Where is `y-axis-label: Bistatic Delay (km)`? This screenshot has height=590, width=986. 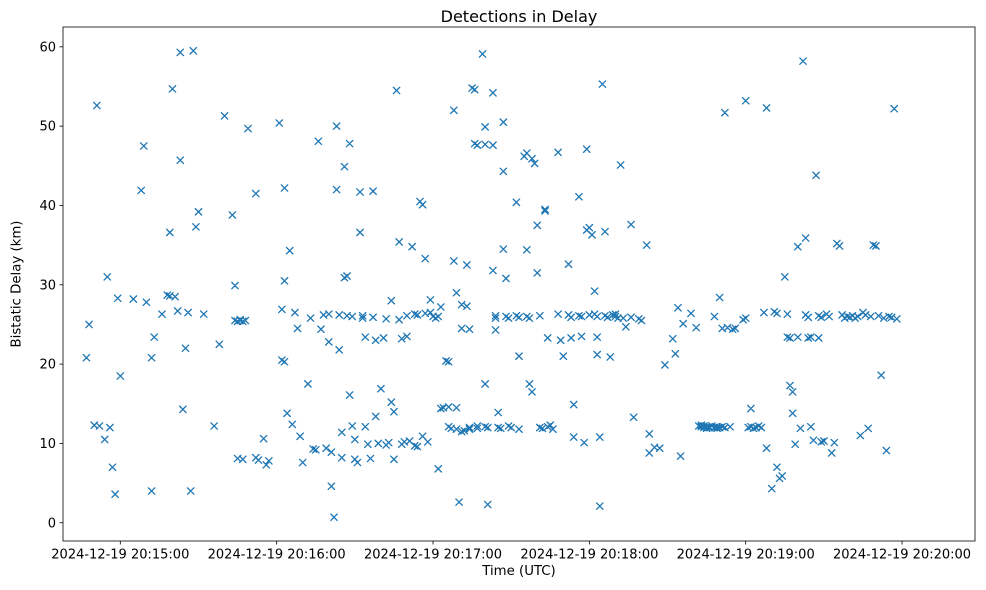 y-axis-label: Bistatic Delay (km) is located at coordinates (17, 284).